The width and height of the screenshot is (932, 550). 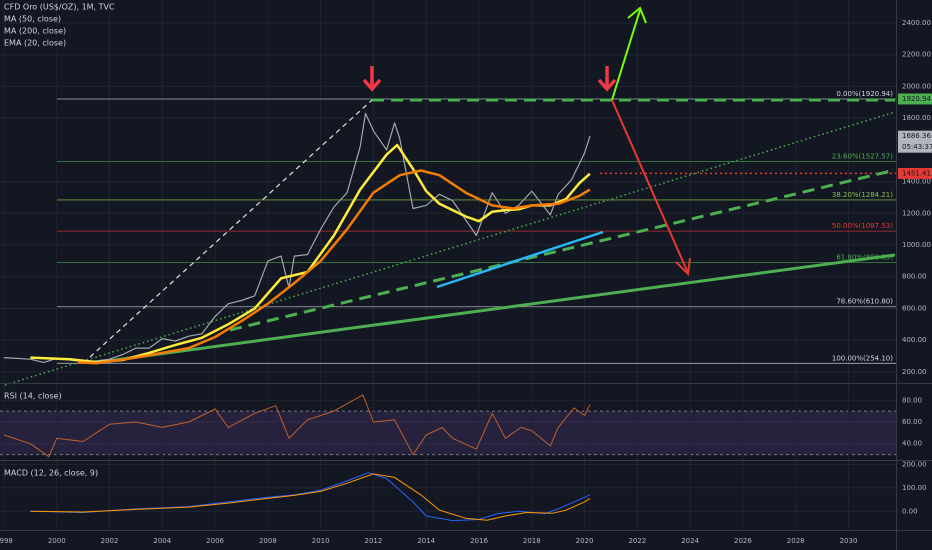 What do you see at coordinates (916, 118) in the screenshot?
I see `y-tick-label: 1800.00` at bounding box center [916, 118].